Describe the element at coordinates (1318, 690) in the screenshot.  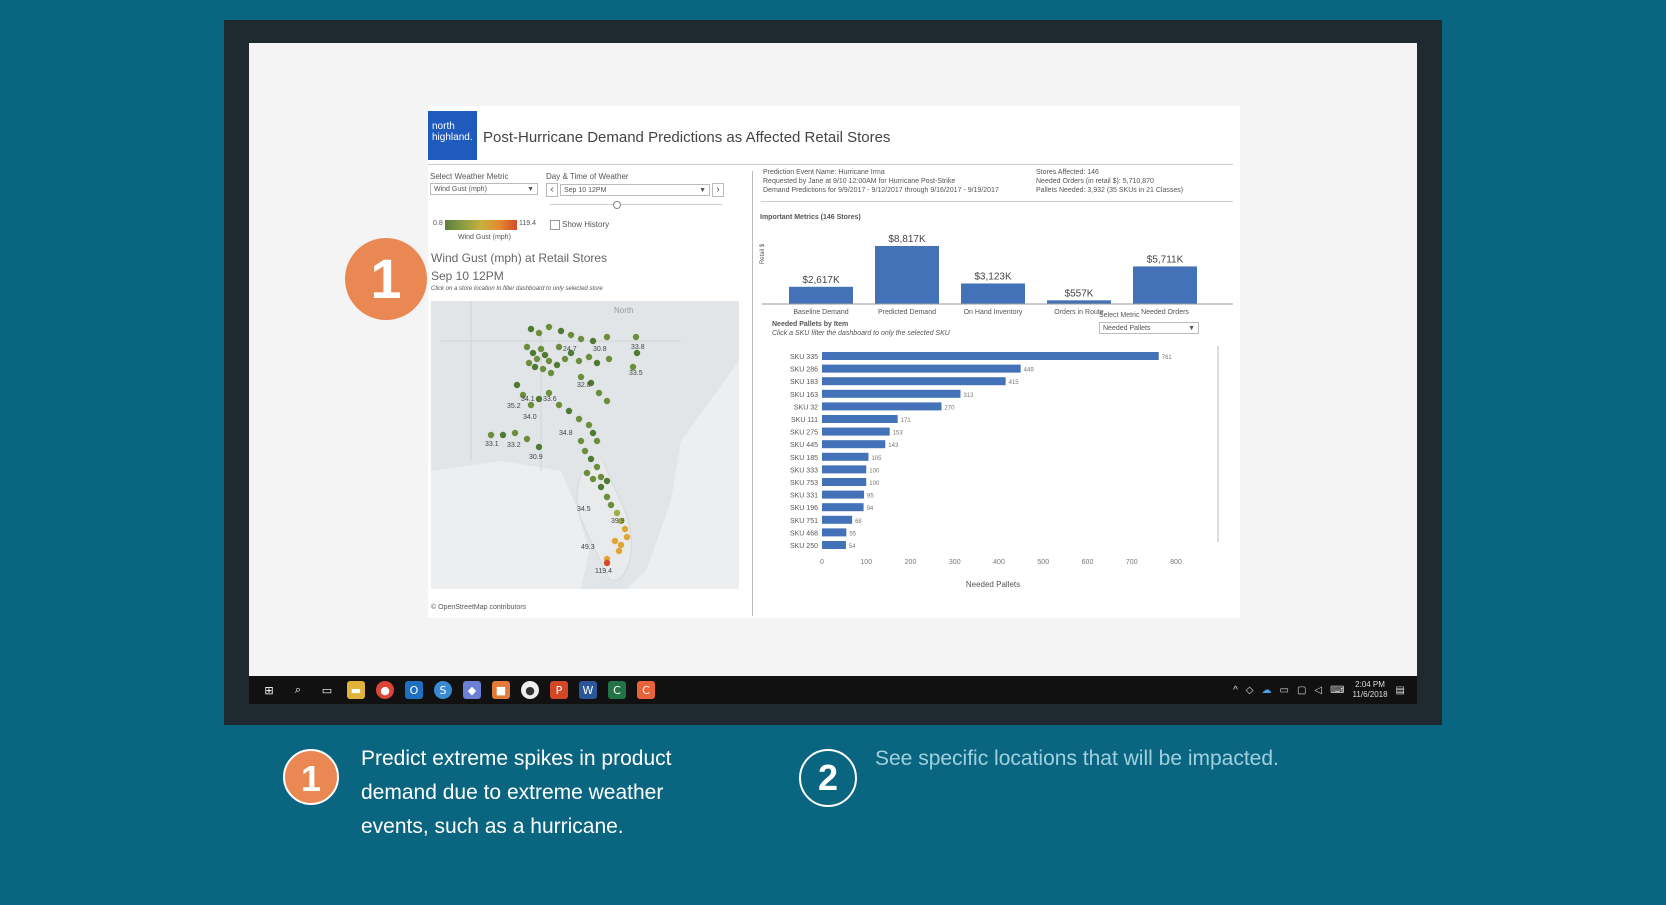
I see `volume-icon: ◁` at that location.